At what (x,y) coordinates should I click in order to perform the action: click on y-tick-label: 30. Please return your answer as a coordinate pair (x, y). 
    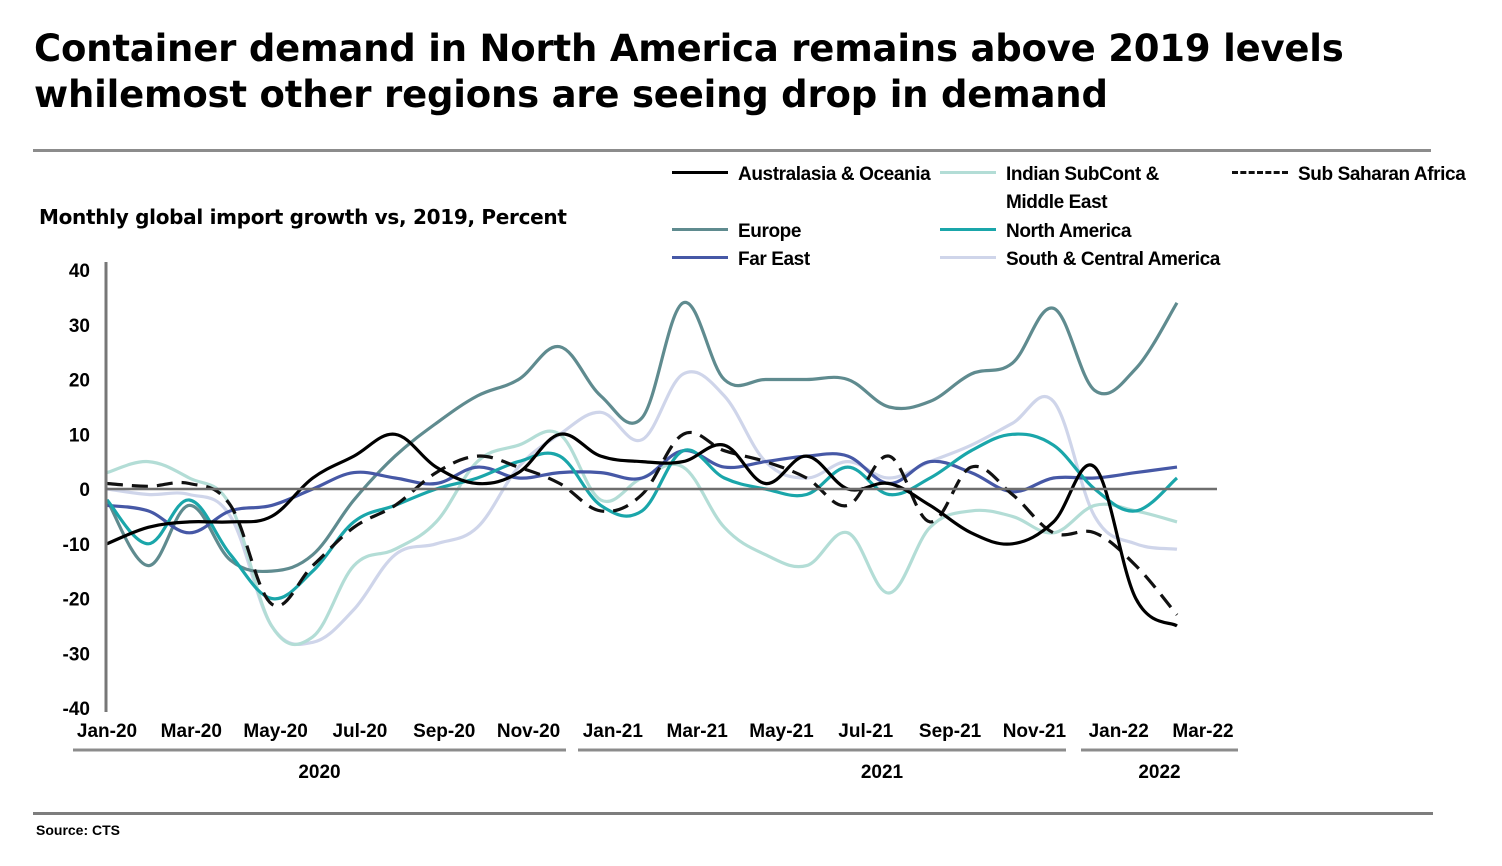
    Looking at the image, I should click on (79, 326).